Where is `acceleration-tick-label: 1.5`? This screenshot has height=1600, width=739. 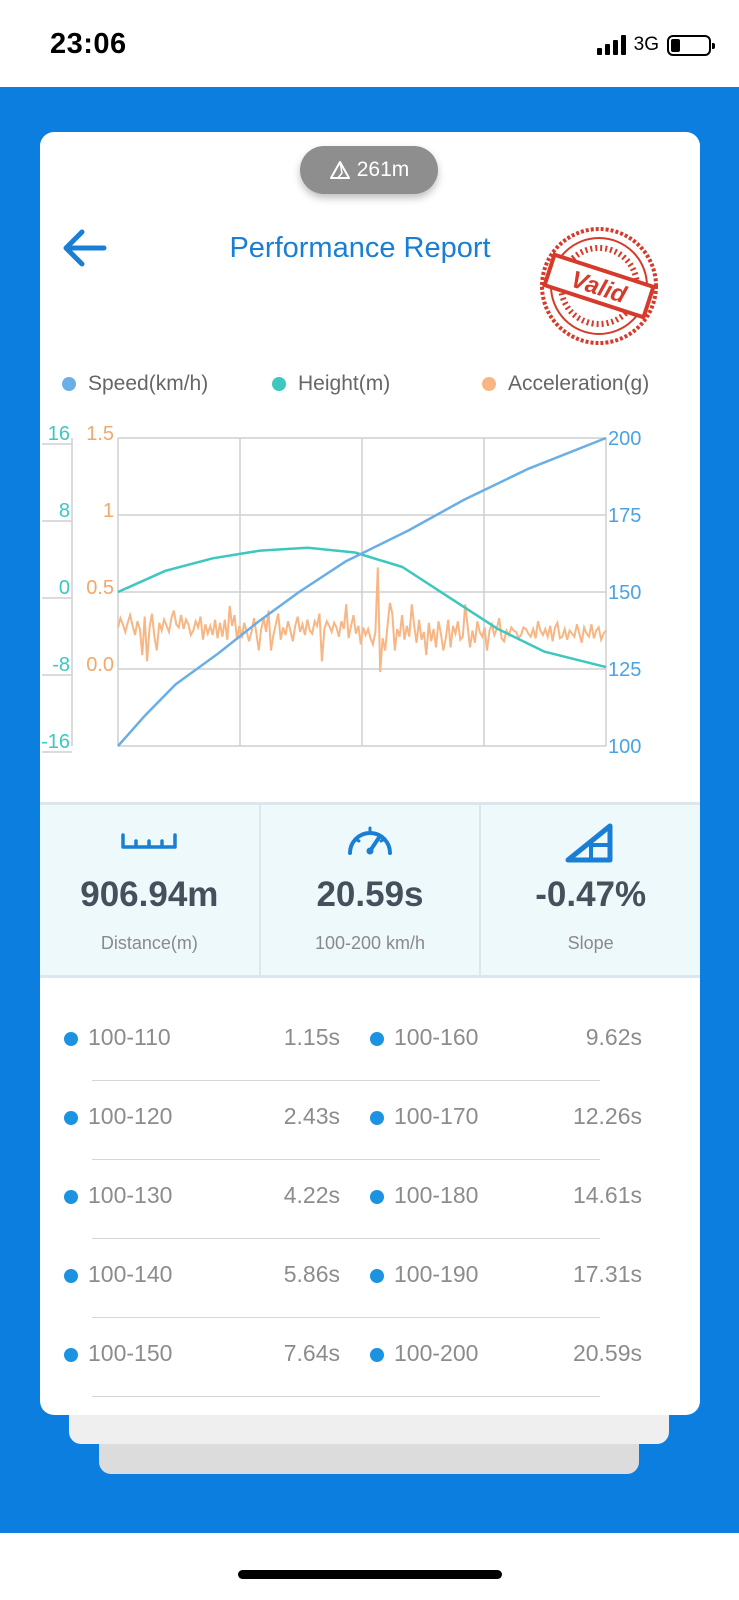
acceleration-tick-label: 1.5 is located at coordinates (100, 434).